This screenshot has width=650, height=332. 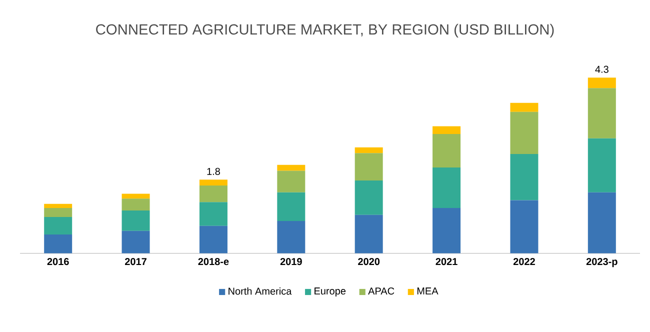 I want to click on legend-label: North America, so click(x=260, y=291).